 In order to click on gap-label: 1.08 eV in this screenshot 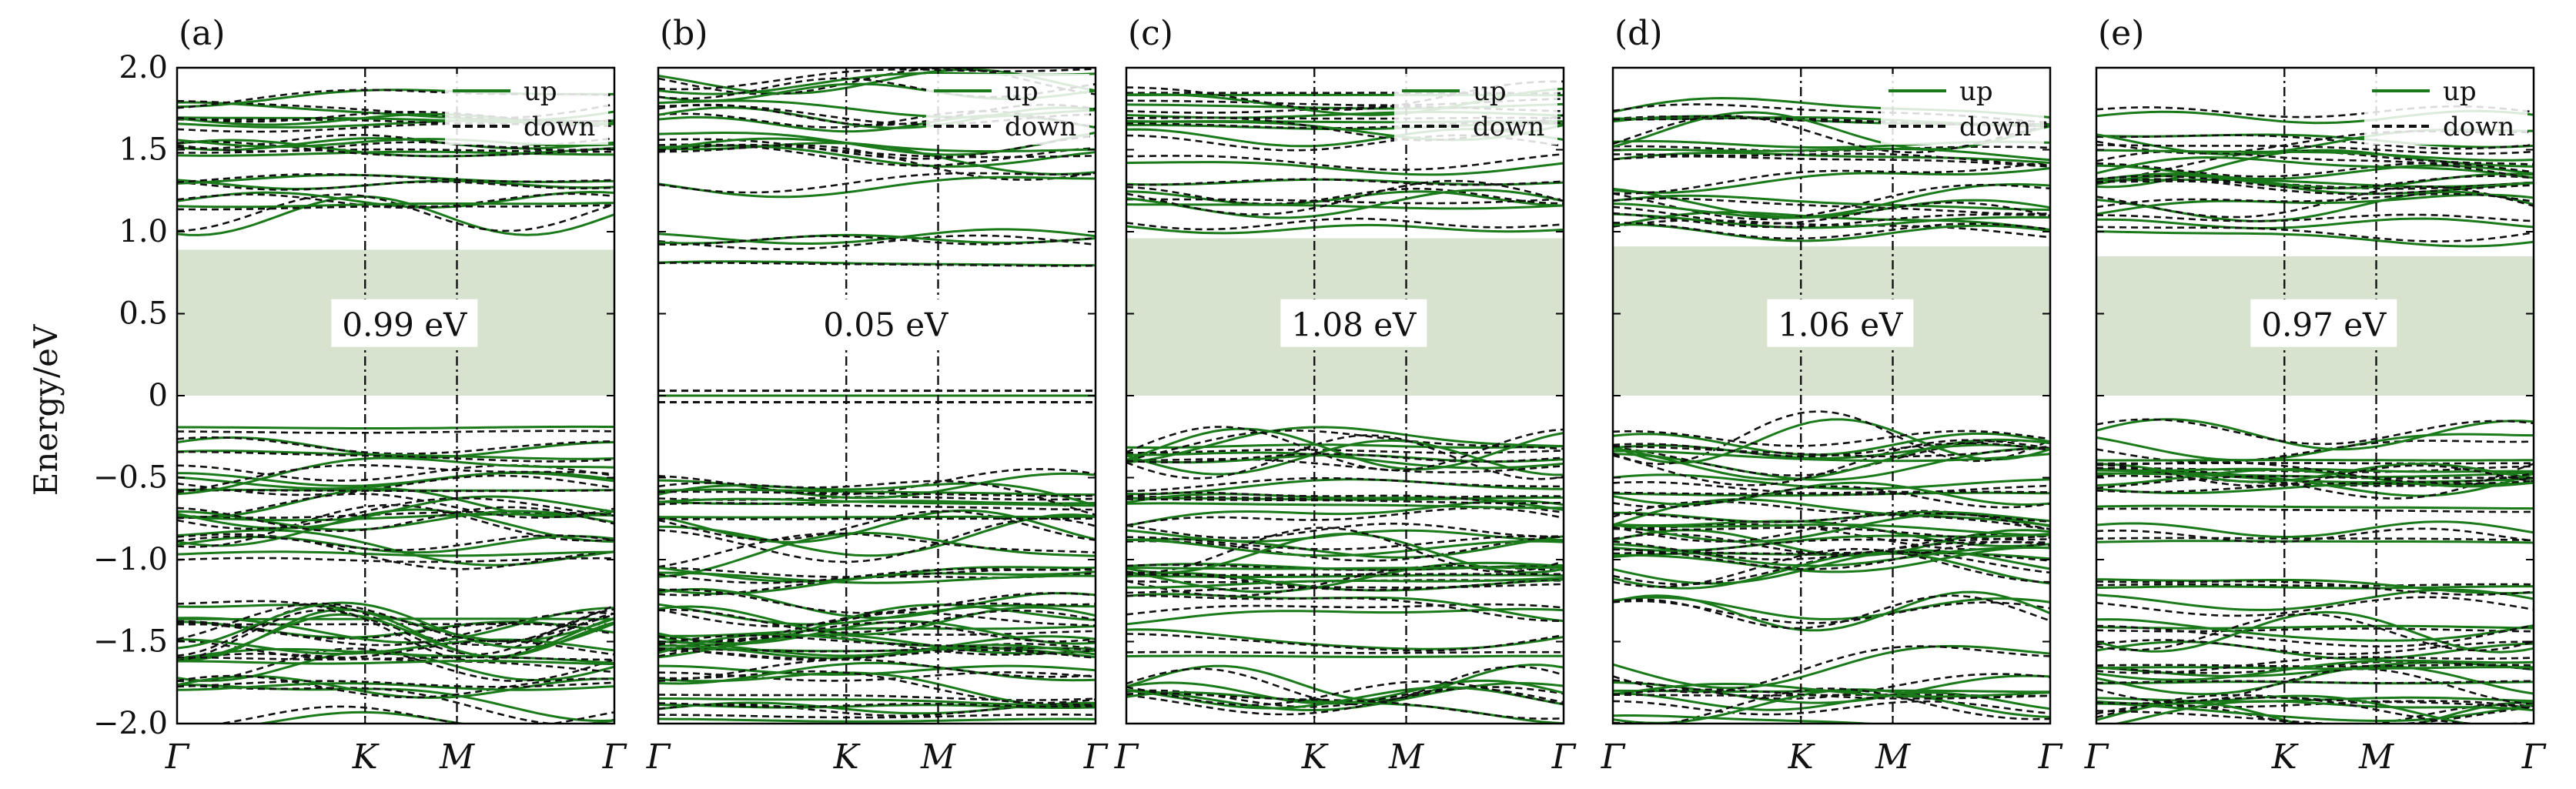, I will do `click(1354, 325)`.